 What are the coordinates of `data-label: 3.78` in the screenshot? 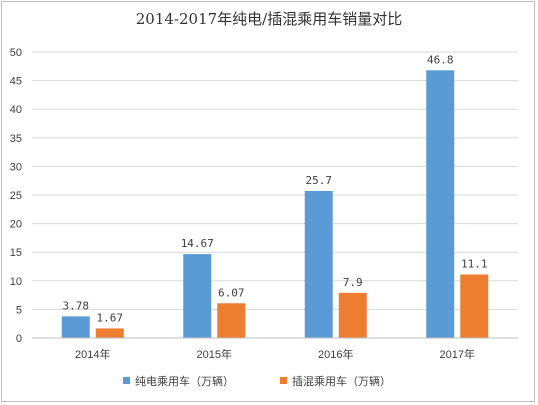 It's located at (76, 305).